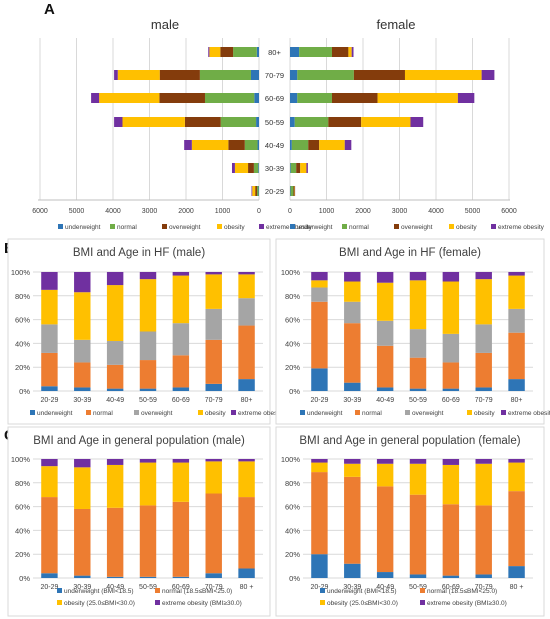 The height and width of the screenshot is (619, 550). I want to click on bar-female-obesity, so click(350, 52).